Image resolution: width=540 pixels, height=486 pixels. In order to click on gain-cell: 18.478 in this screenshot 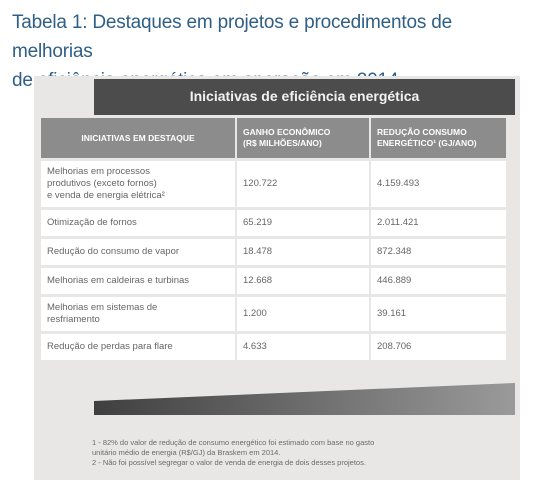, I will do `click(303, 251)`.